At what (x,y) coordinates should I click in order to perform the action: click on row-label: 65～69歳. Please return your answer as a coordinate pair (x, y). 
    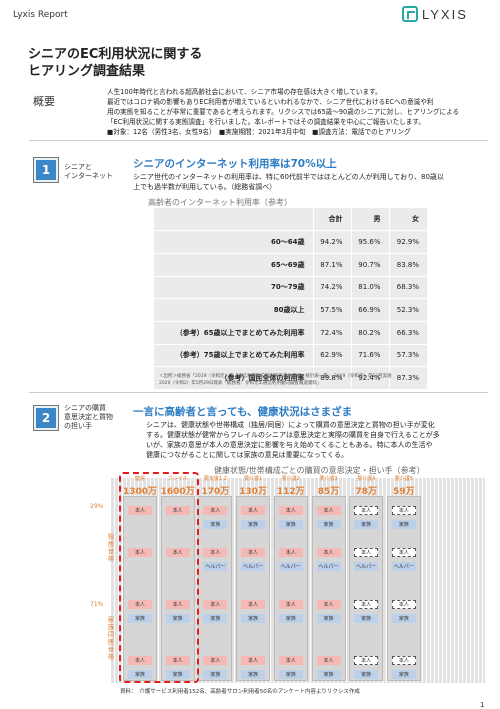
    Looking at the image, I should click on (233, 265).